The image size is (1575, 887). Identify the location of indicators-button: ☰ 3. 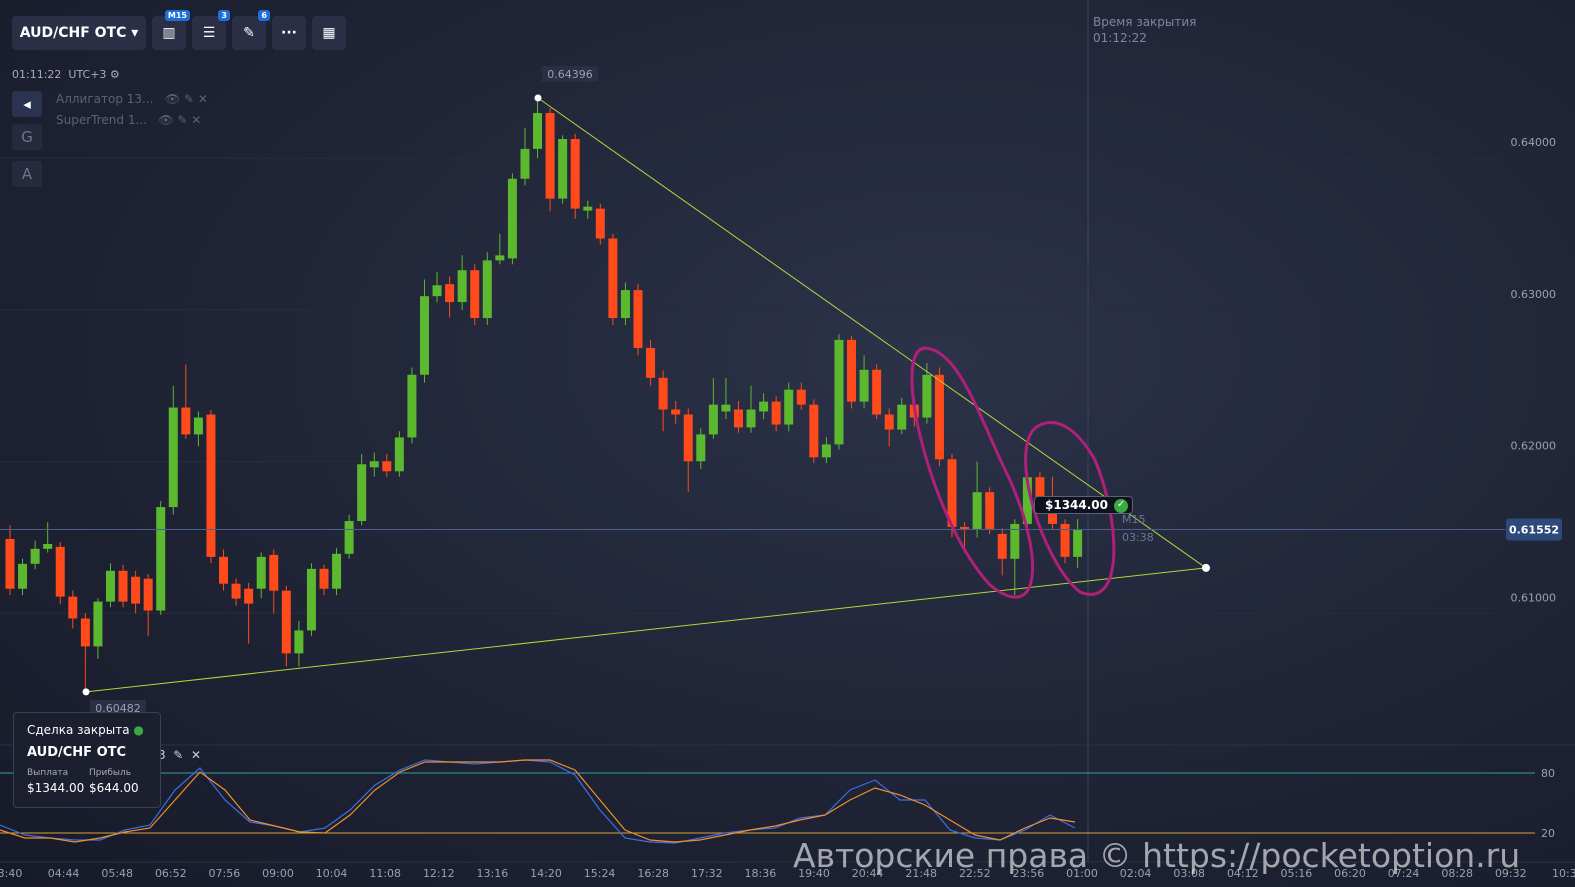
(211, 30).